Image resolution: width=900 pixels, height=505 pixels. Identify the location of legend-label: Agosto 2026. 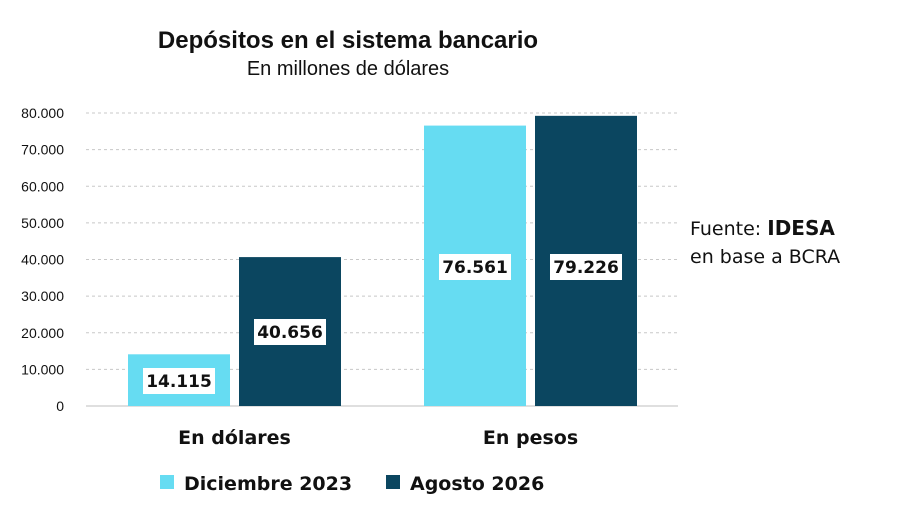
(477, 484).